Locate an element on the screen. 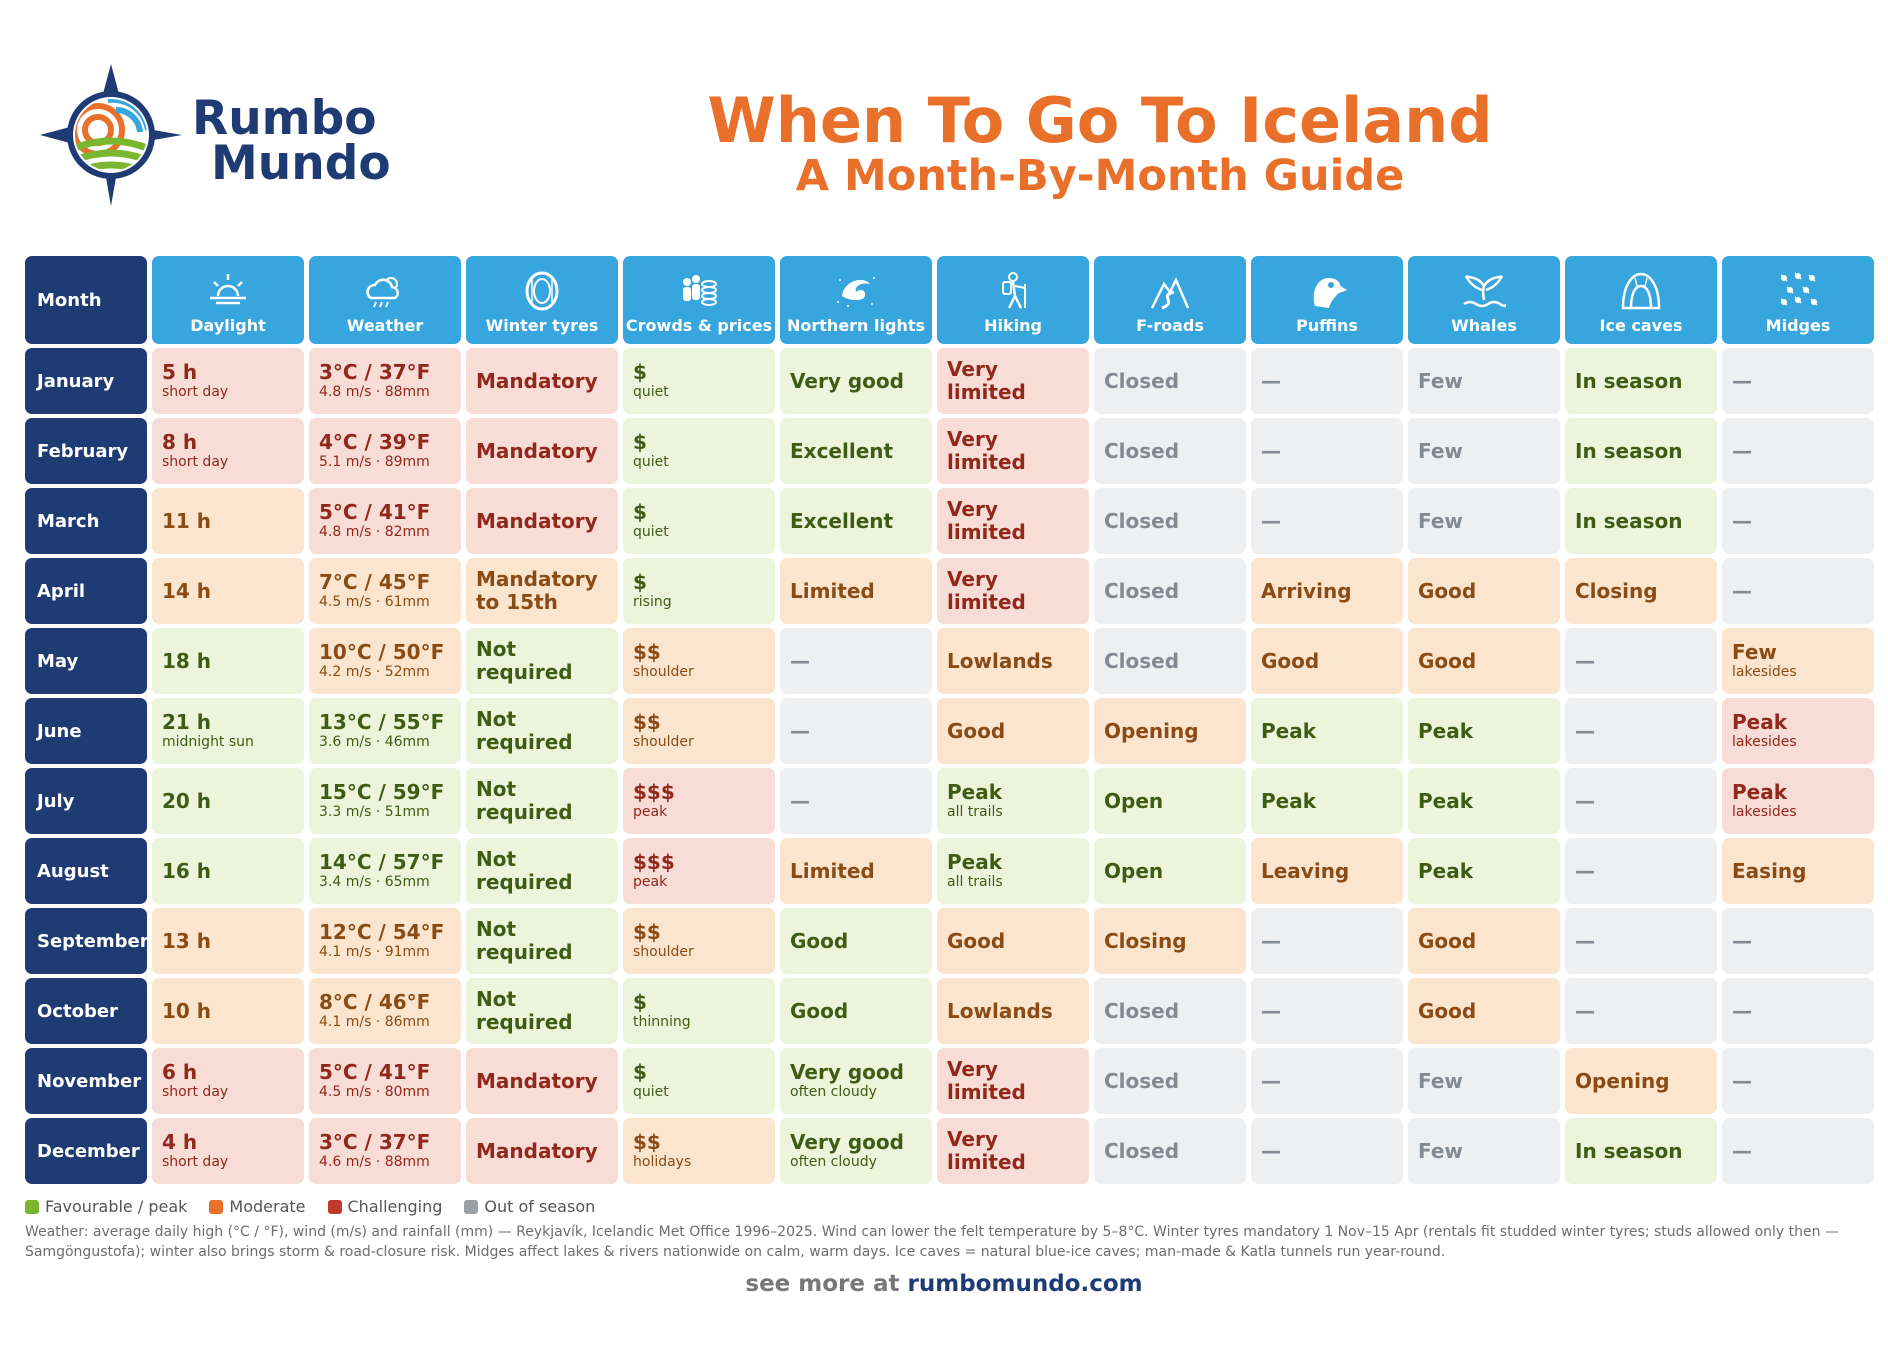 The image size is (1888, 1354). aurora-icon is located at coordinates (856, 292).